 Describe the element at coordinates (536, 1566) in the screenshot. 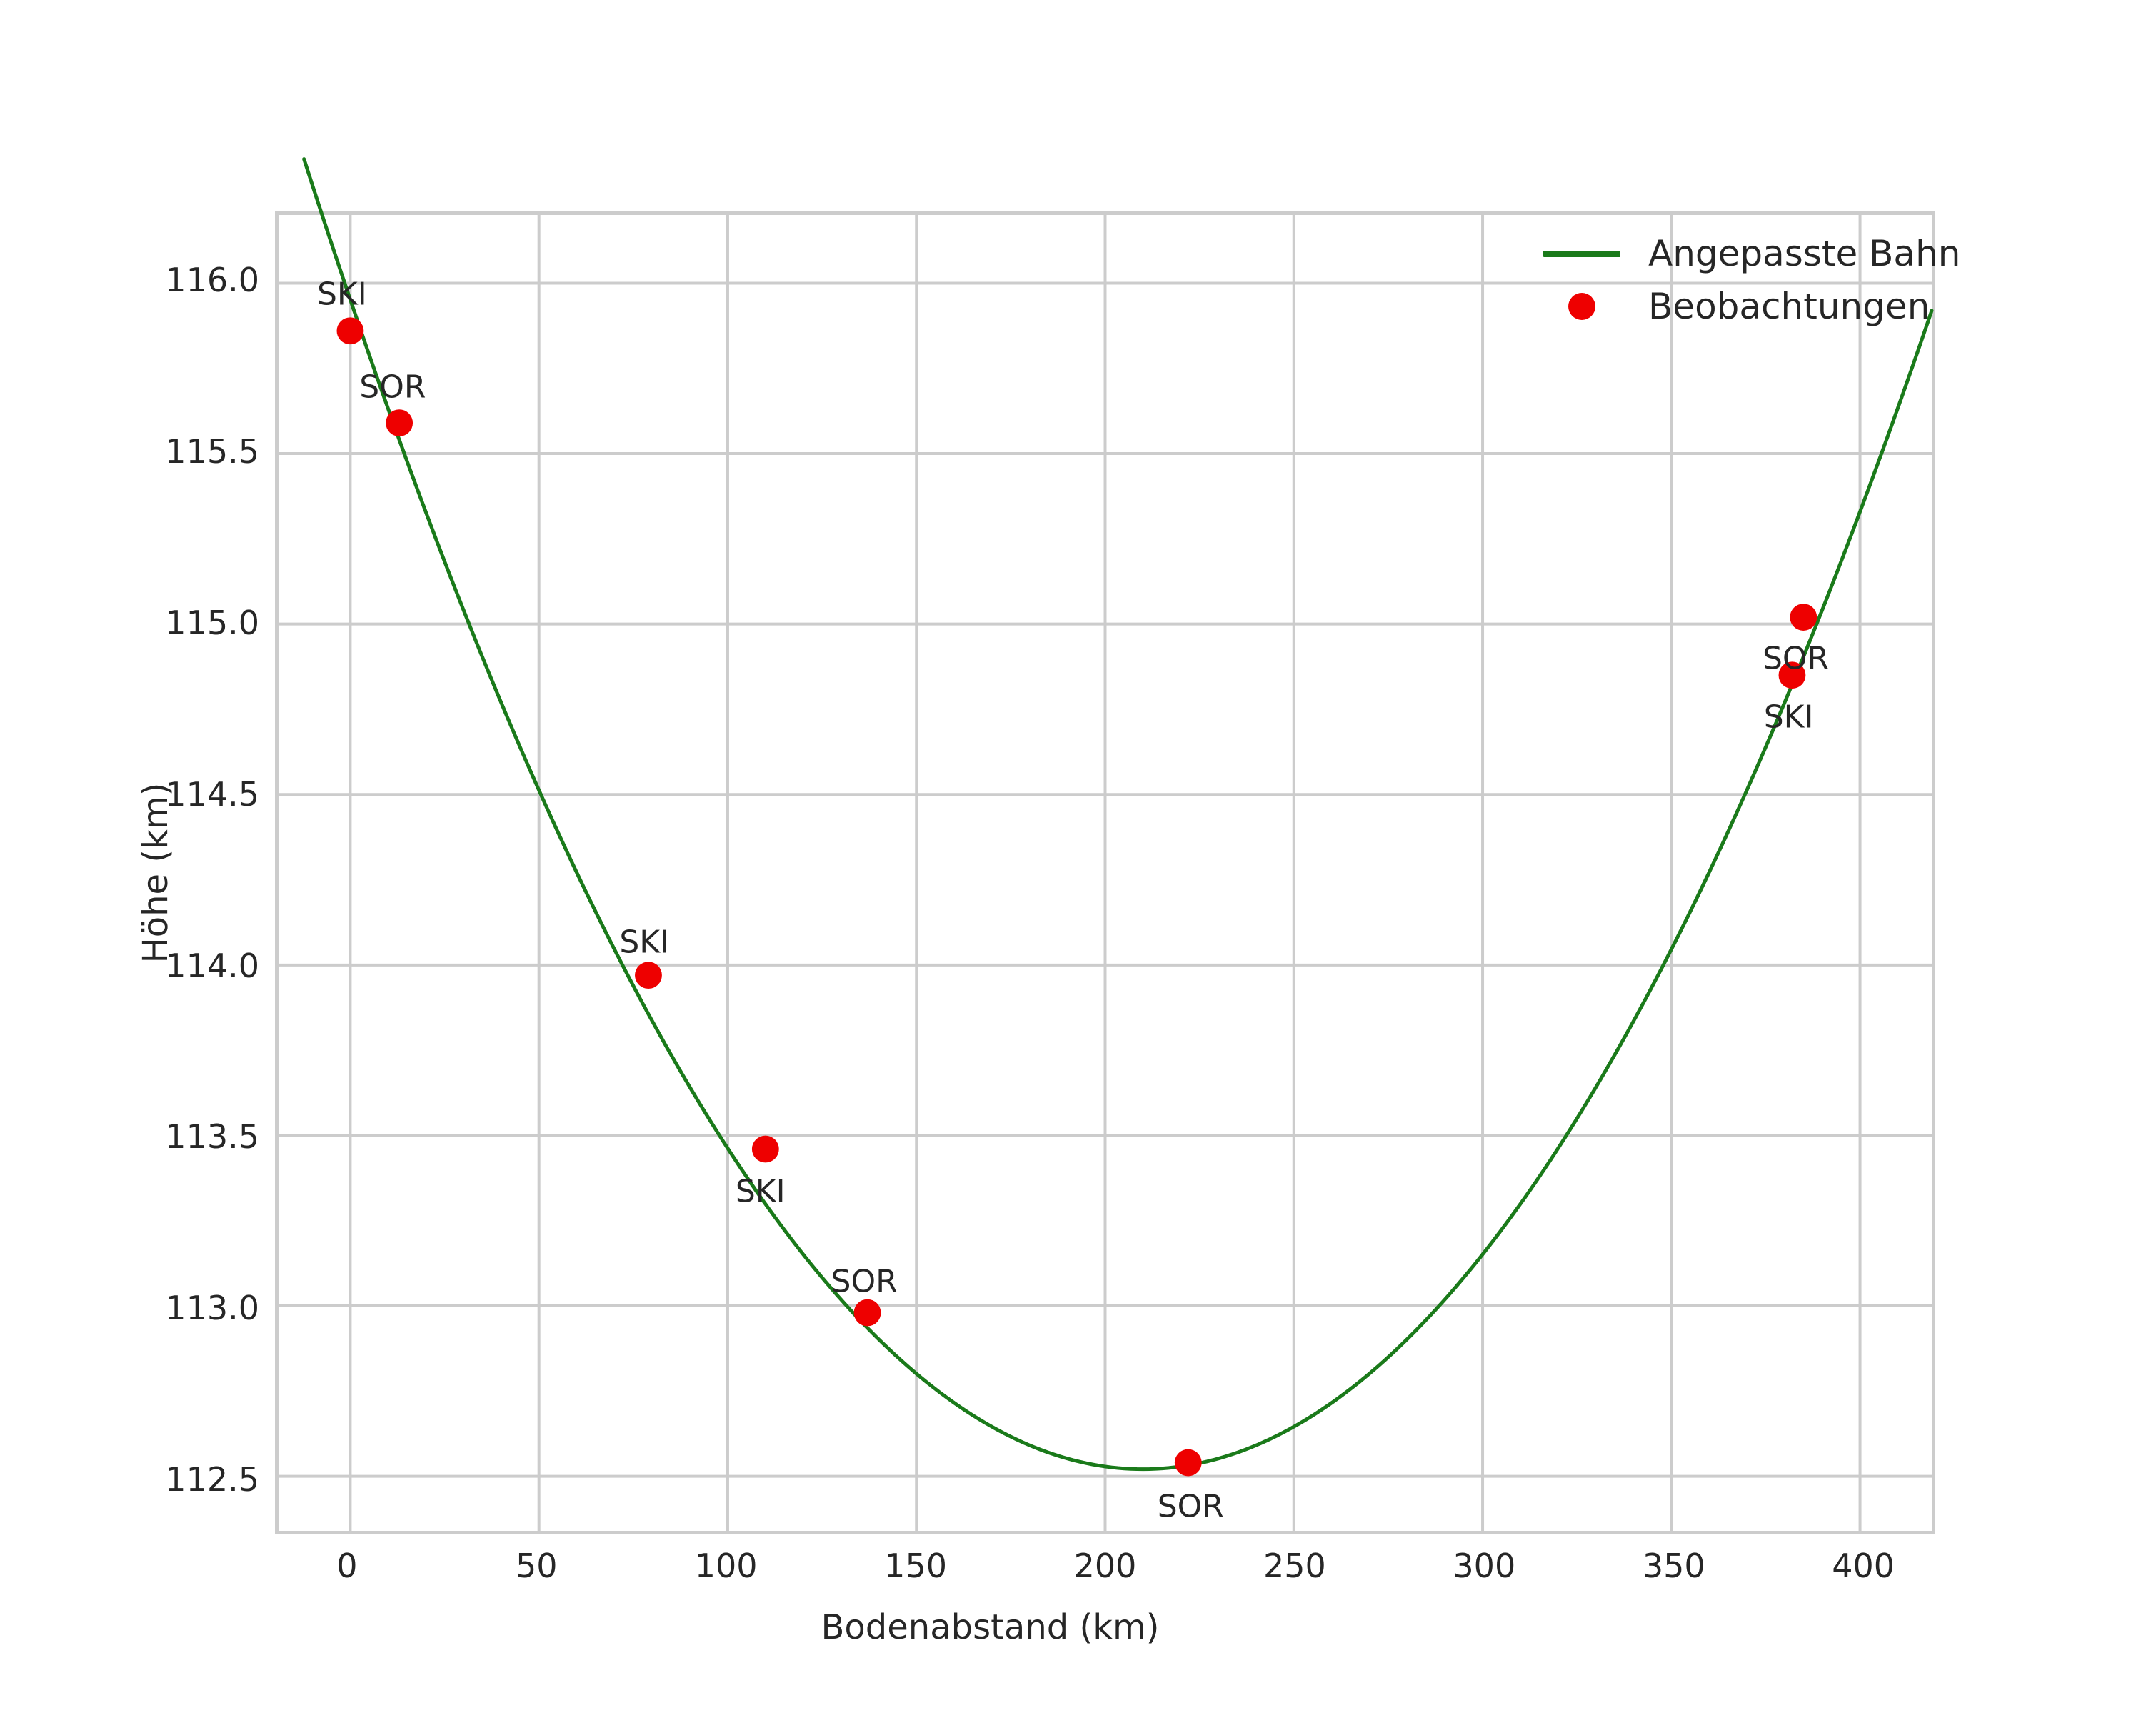

I see `x-tick-label: 50` at that location.